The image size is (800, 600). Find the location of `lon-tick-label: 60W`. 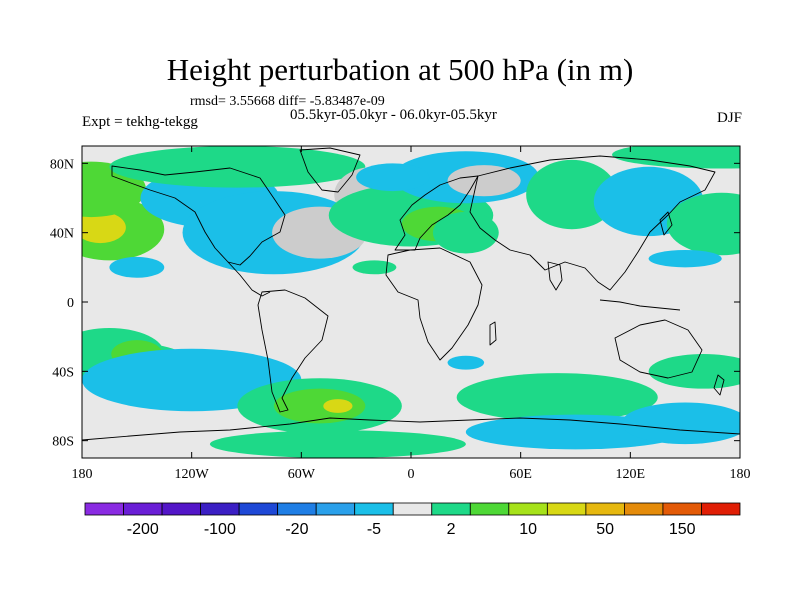

lon-tick-label: 60W is located at coordinates (302, 474).